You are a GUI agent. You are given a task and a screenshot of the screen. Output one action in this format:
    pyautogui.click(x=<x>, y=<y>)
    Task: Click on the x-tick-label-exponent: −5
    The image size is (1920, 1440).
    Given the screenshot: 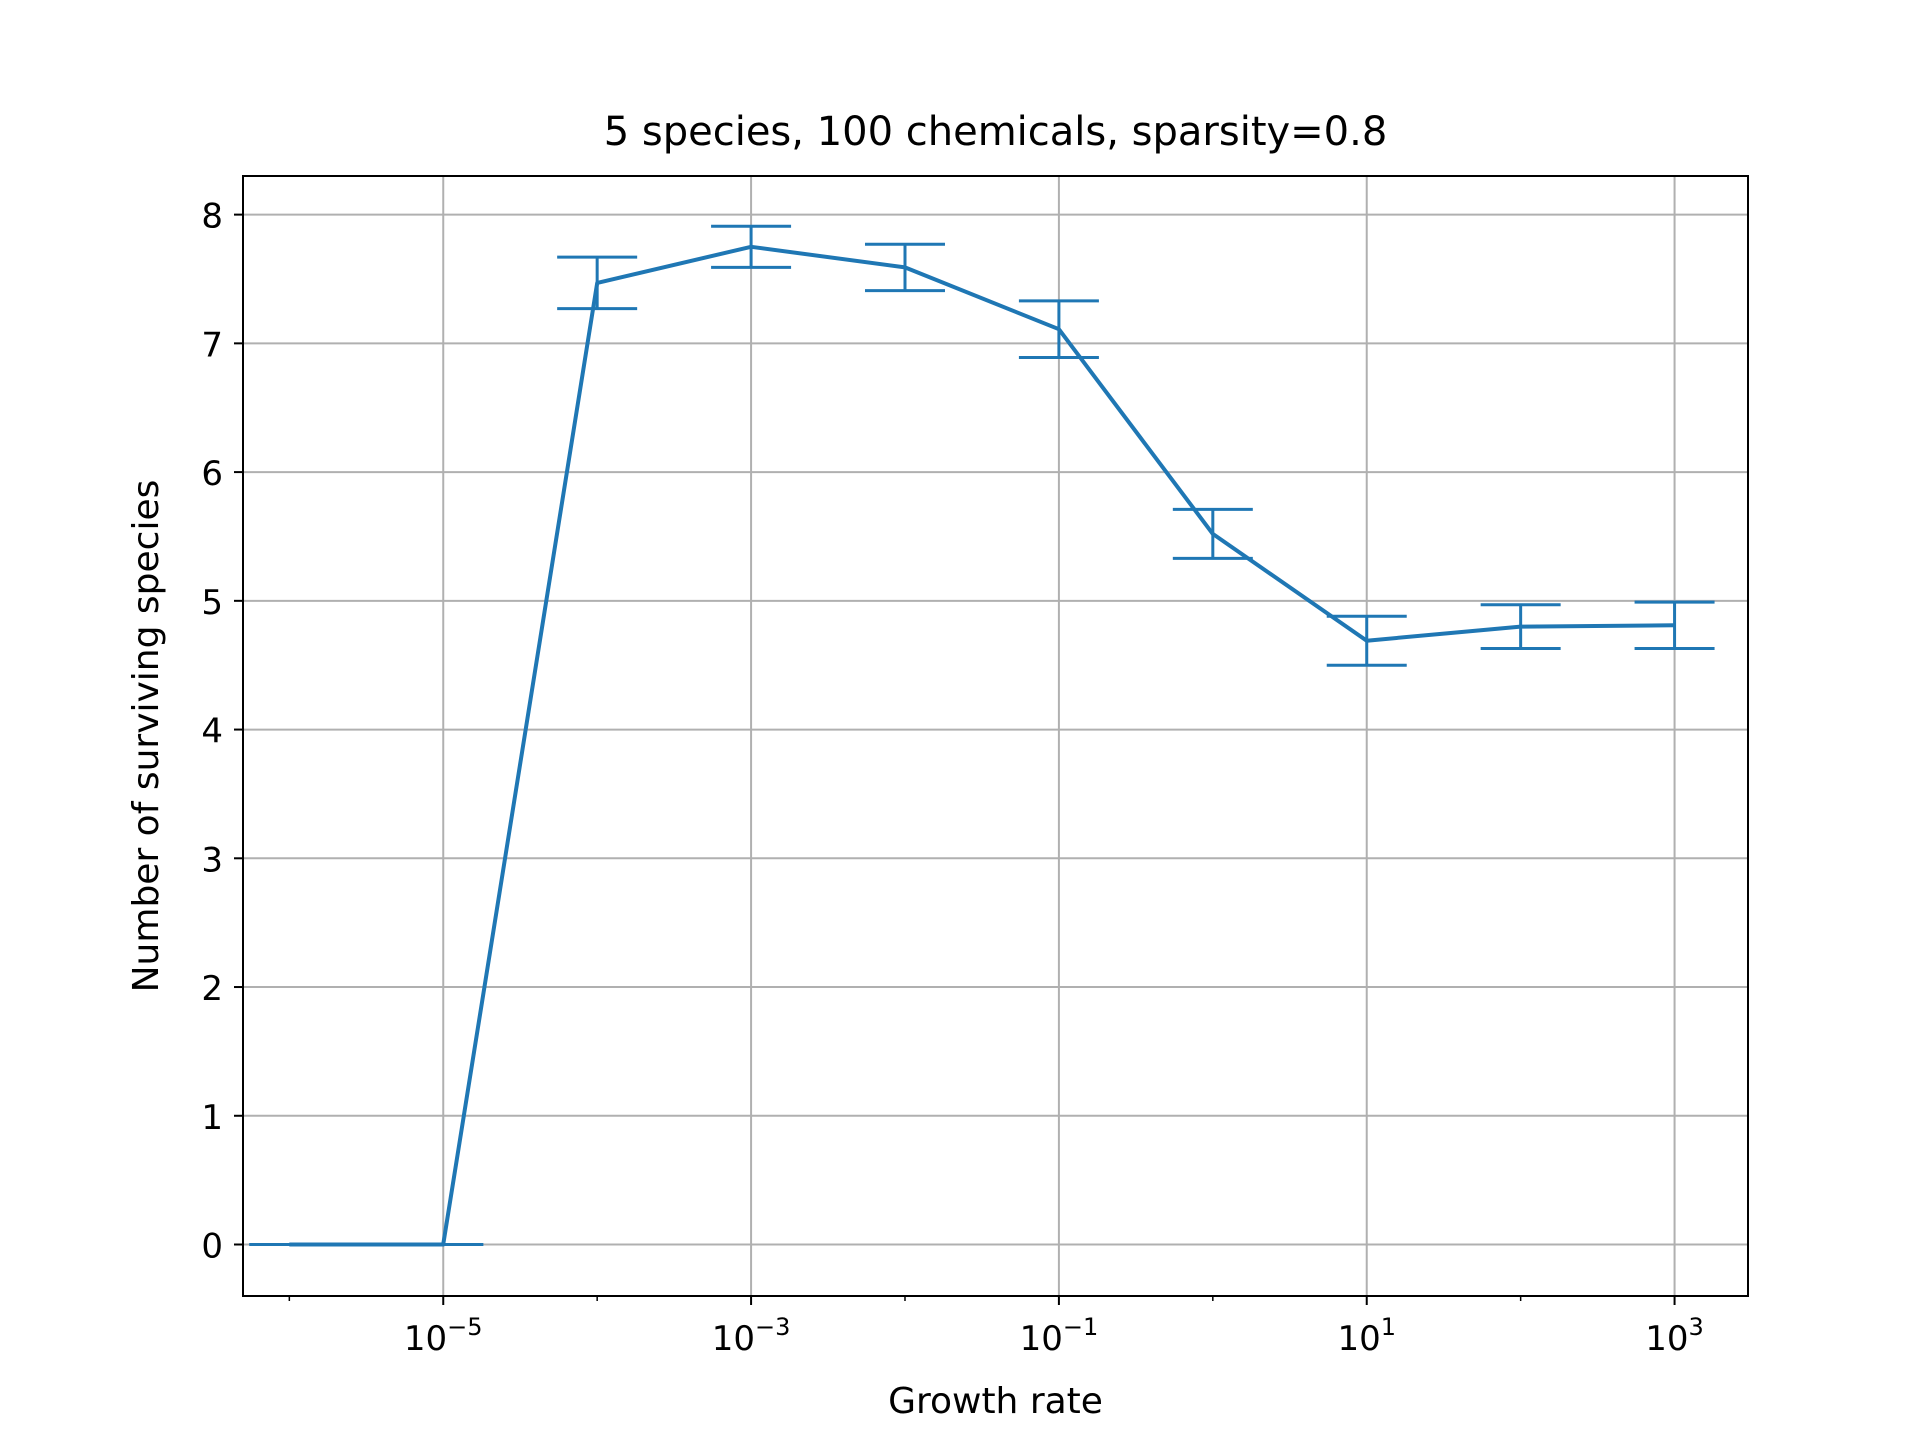 What is the action you would take?
    pyautogui.click(x=464, y=1327)
    